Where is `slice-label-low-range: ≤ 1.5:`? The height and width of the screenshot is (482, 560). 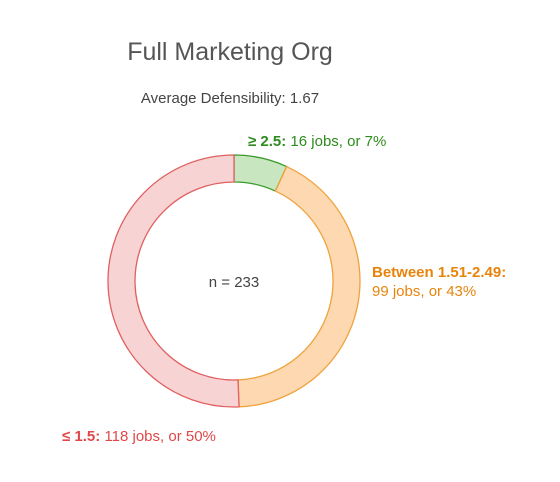 slice-label-low-range: ≤ 1.5: is located at coordinates (81, 436).